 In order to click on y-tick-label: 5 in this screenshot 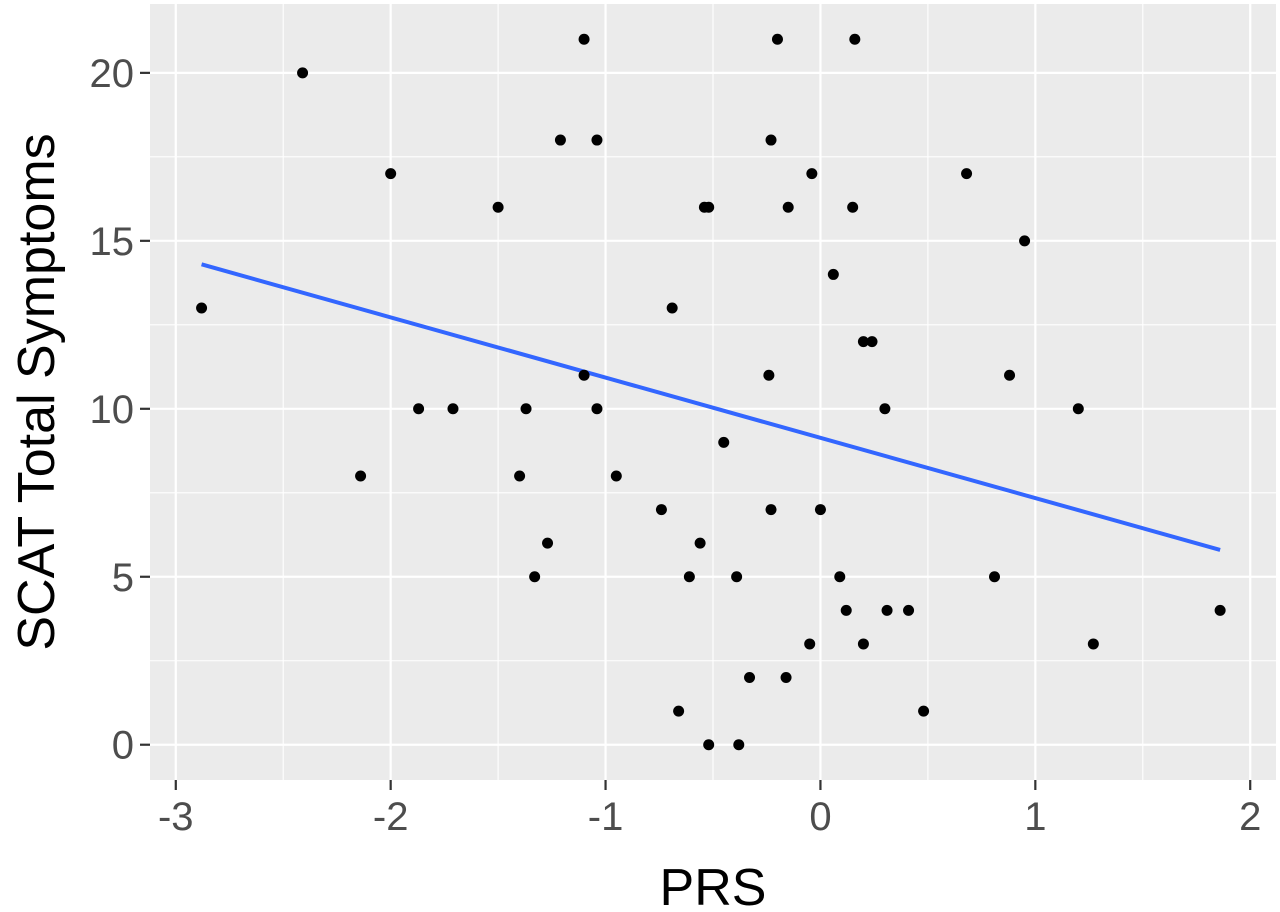, I will do `click(123, 578)`.